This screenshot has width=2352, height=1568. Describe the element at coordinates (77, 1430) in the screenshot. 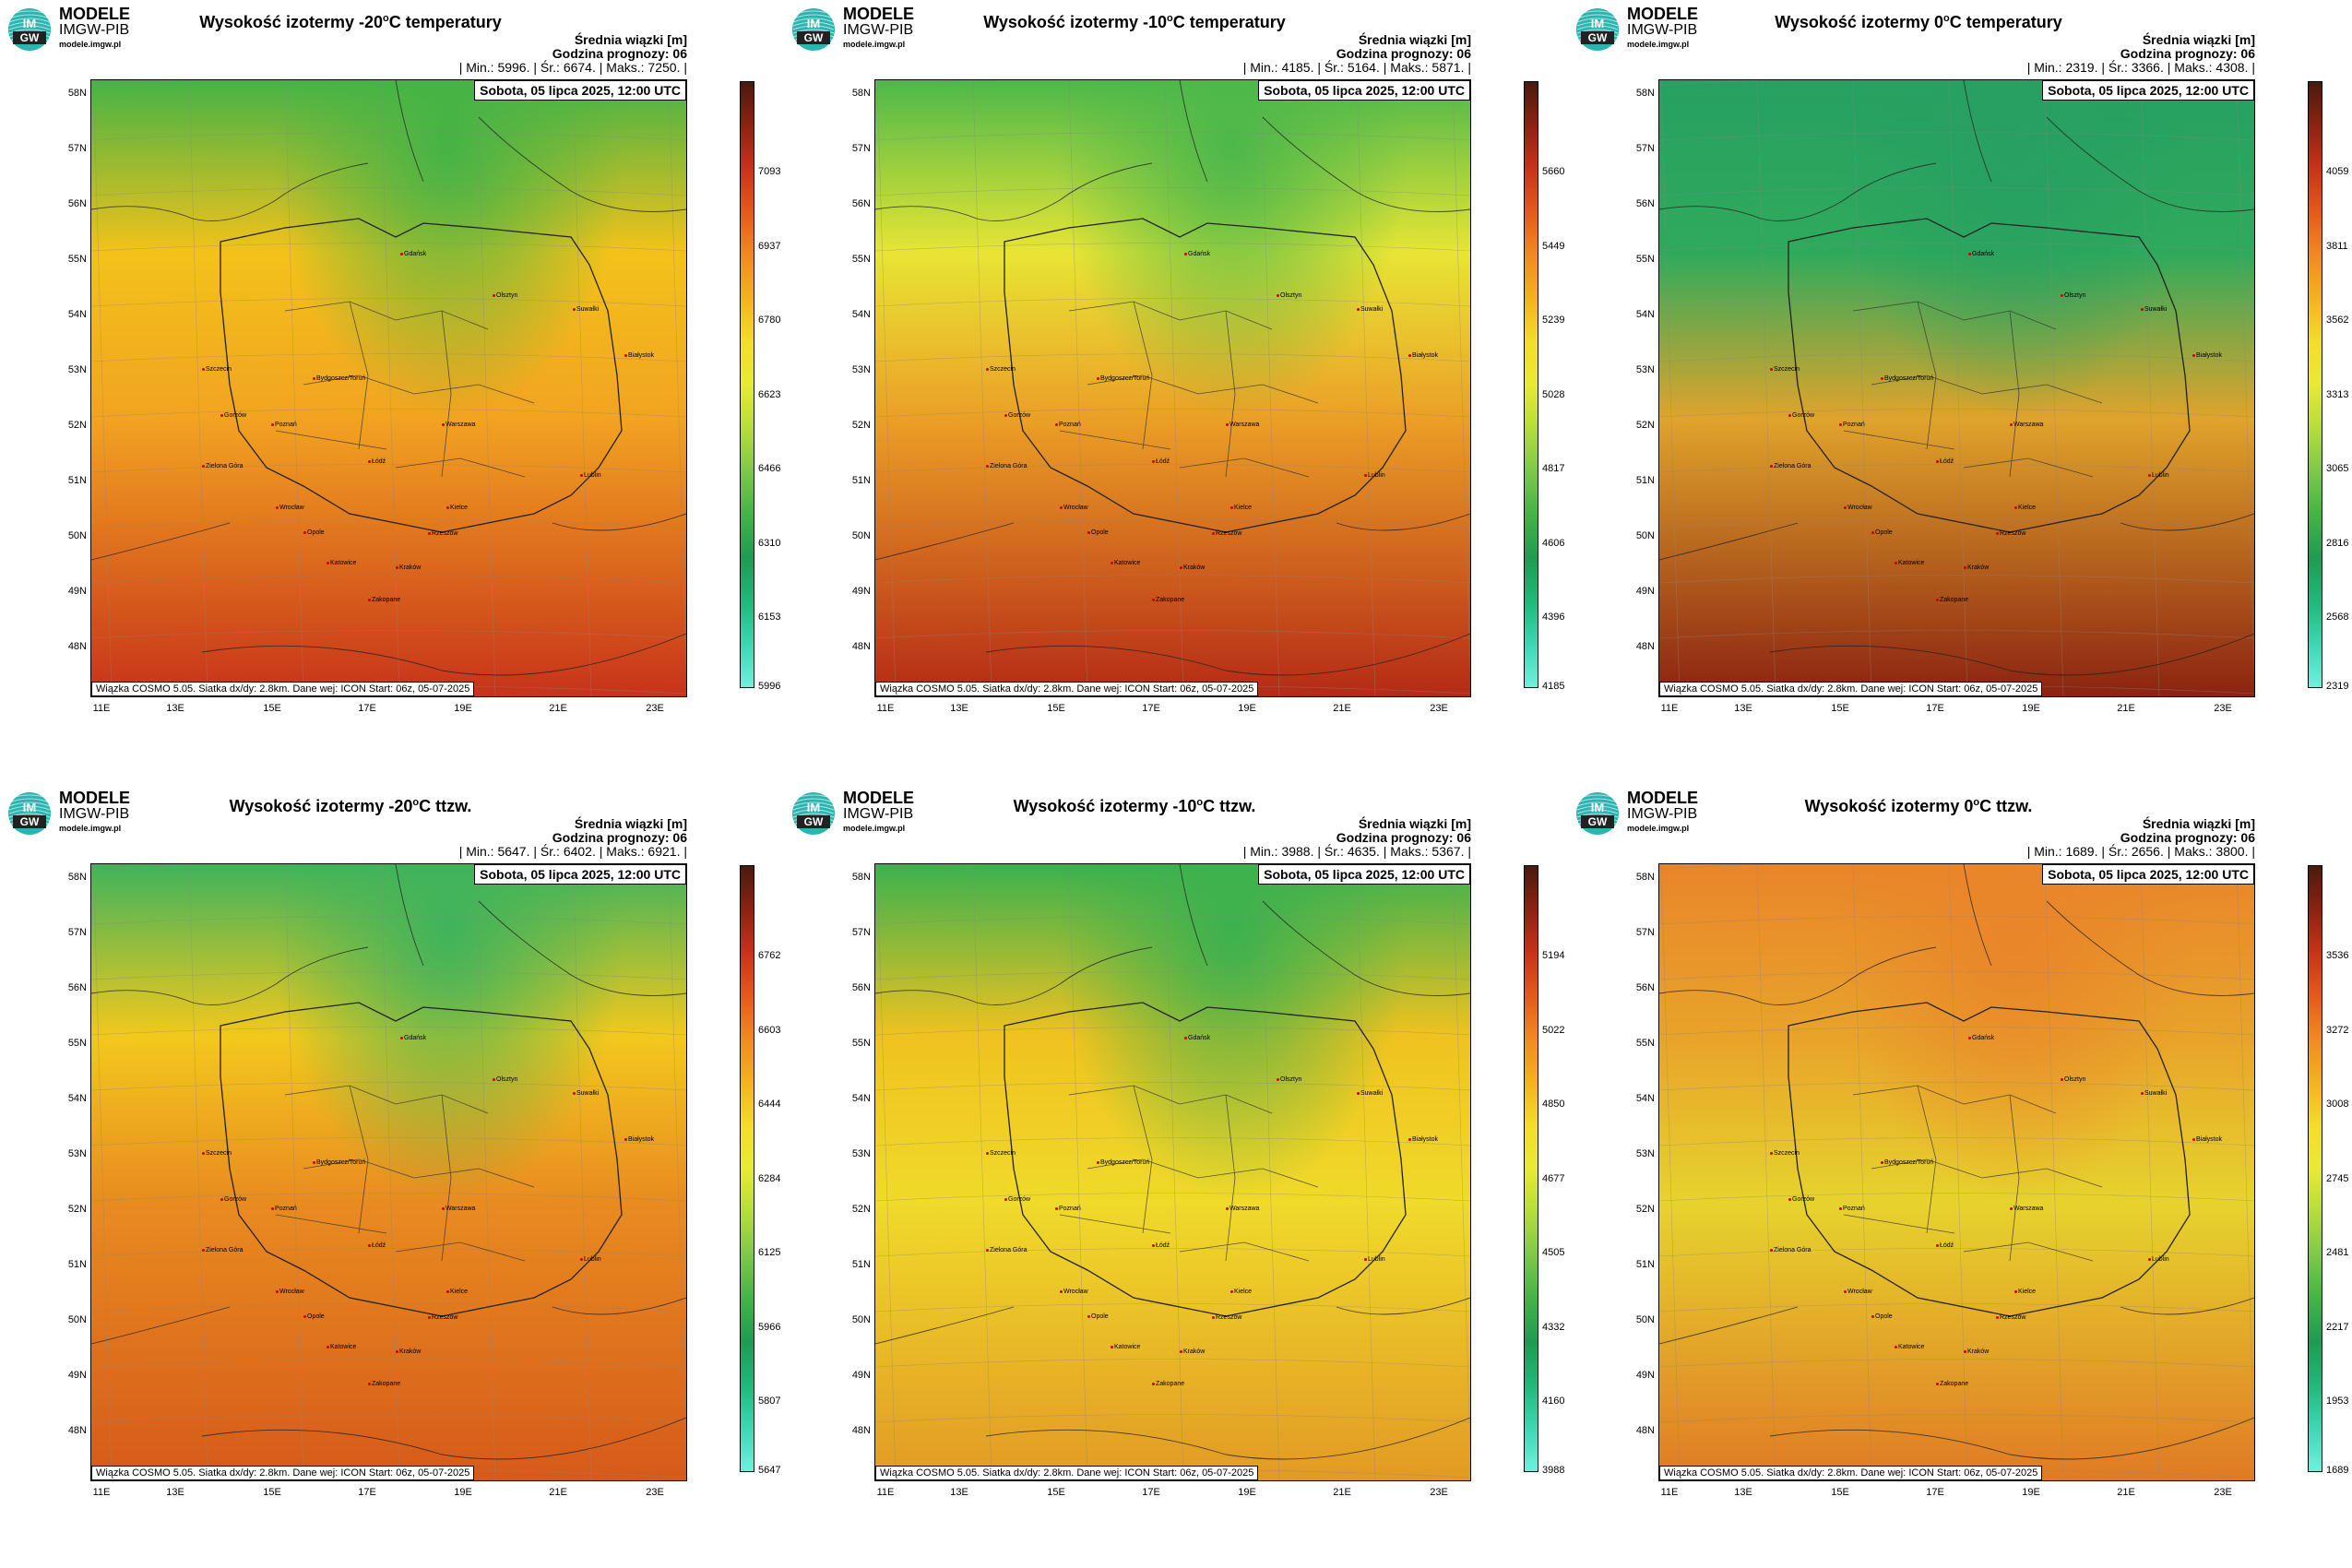

I see `latitude-label: 48N` at that location.